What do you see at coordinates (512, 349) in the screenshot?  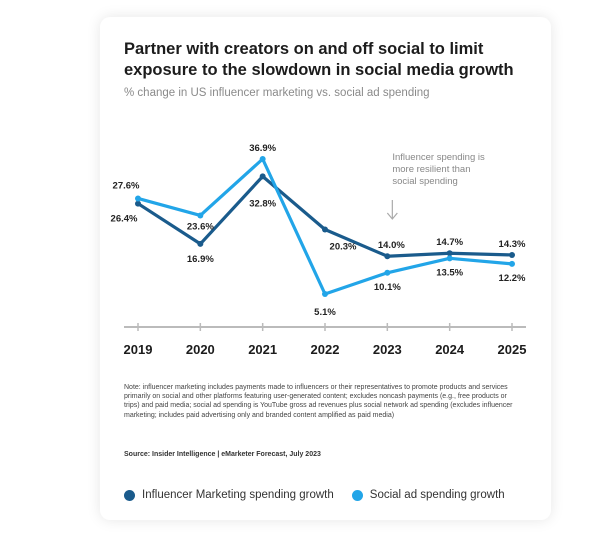 I see `x-tick-label: 2025` at bounding box center [512, 349].